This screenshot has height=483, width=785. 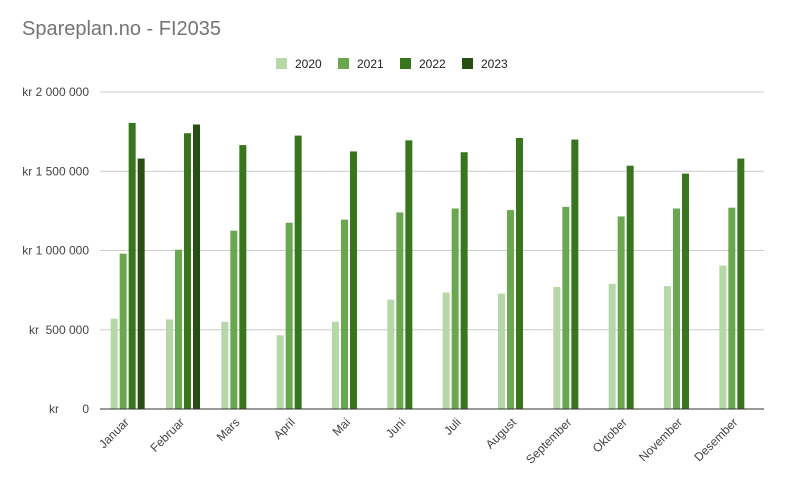 I want to click on bar-2021-Januar, so click(x=123, y=331).